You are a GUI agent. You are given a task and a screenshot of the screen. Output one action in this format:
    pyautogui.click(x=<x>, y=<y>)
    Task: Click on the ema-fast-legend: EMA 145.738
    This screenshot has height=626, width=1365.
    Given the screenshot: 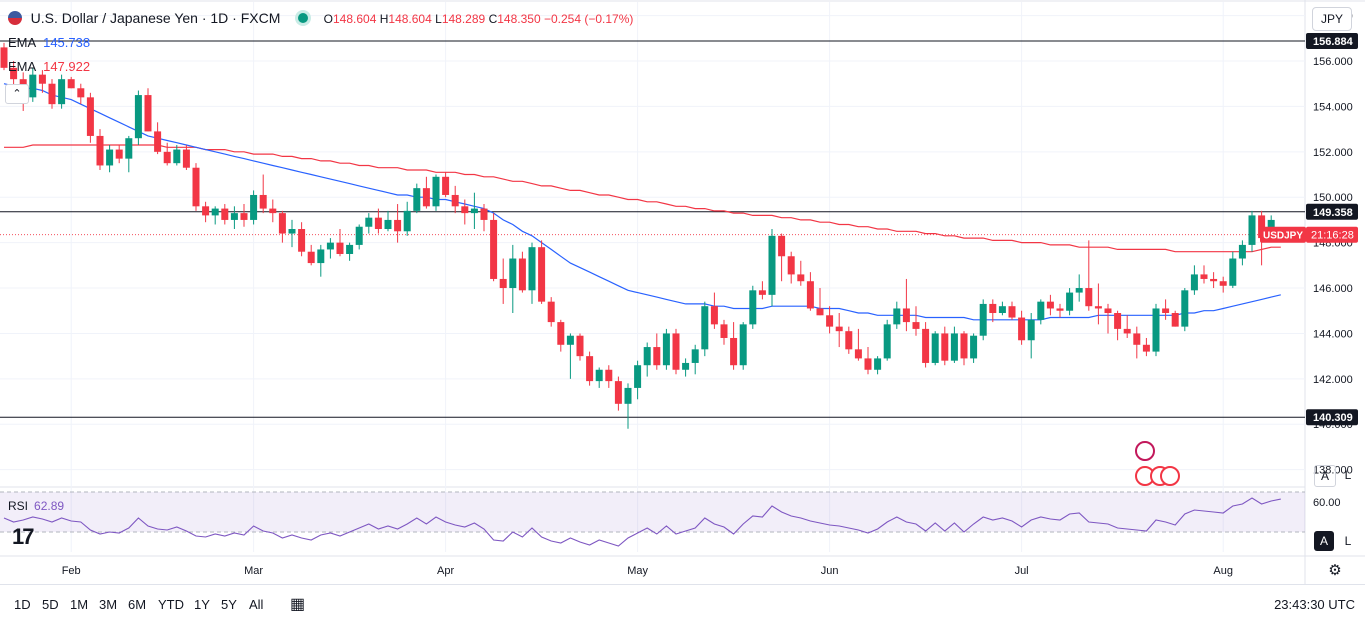 What is the action you would take?
    pyautogui.click(x=49, y=42)
    